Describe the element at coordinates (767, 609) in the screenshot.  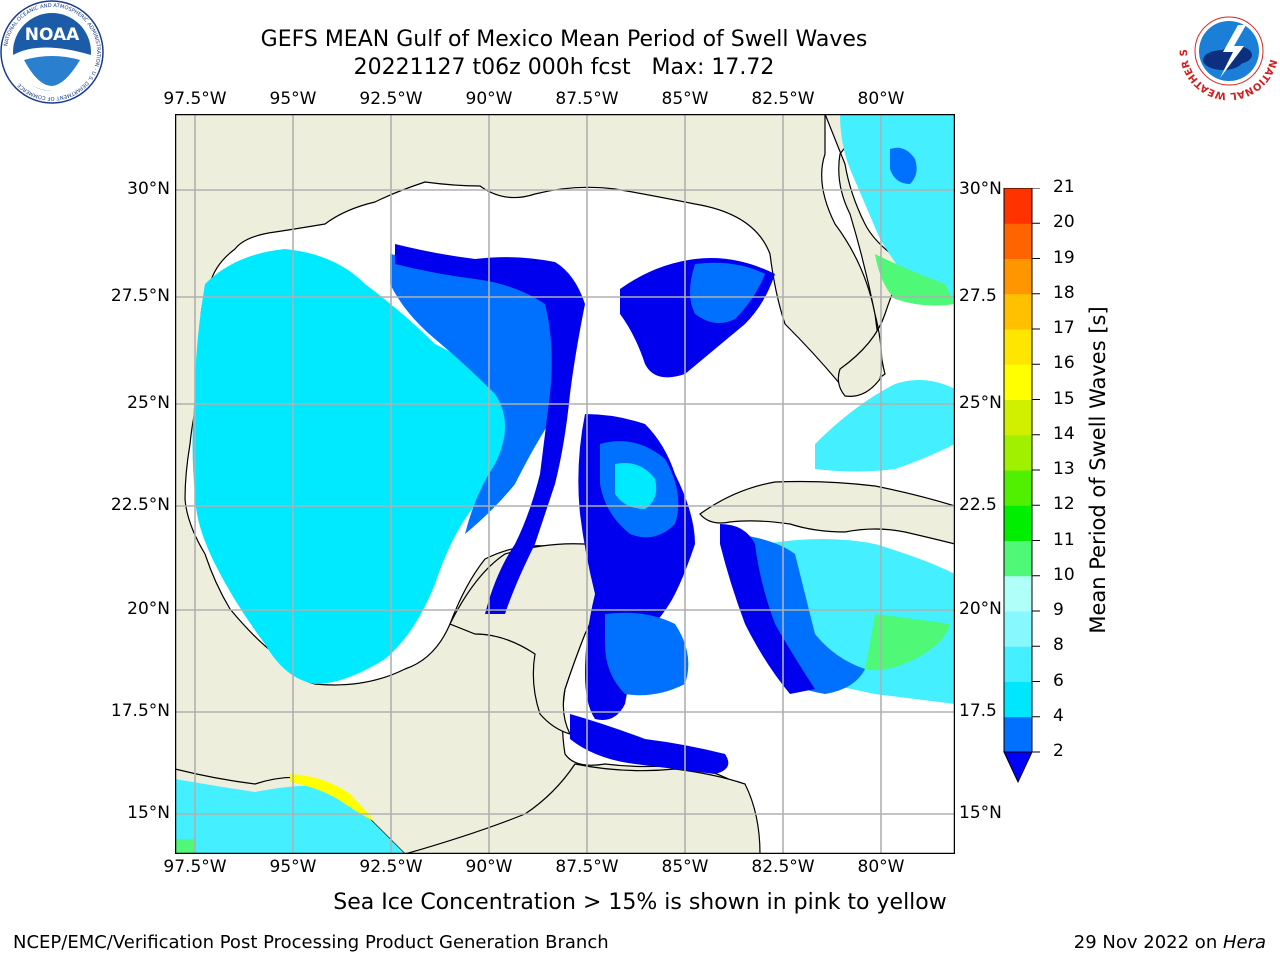
I see `field-caribbean-east-deep` at that location.